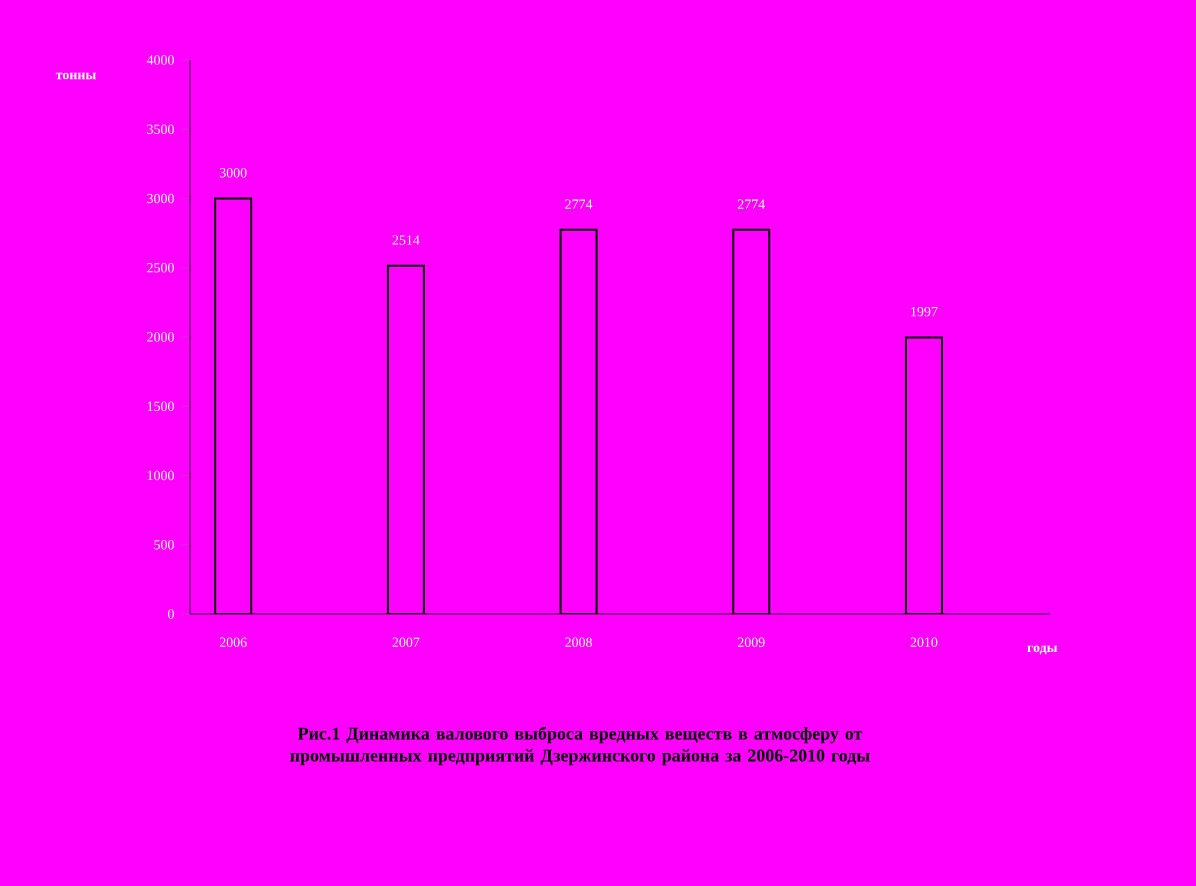 The height and width of the screenshot is (886, 1196). I want to click on text: Рис.1 Динамика валового выброса вредных веществ в атмосферу от промышленных предприятий Дзержинского района за 2006-2010 годы, so click(580, 746).